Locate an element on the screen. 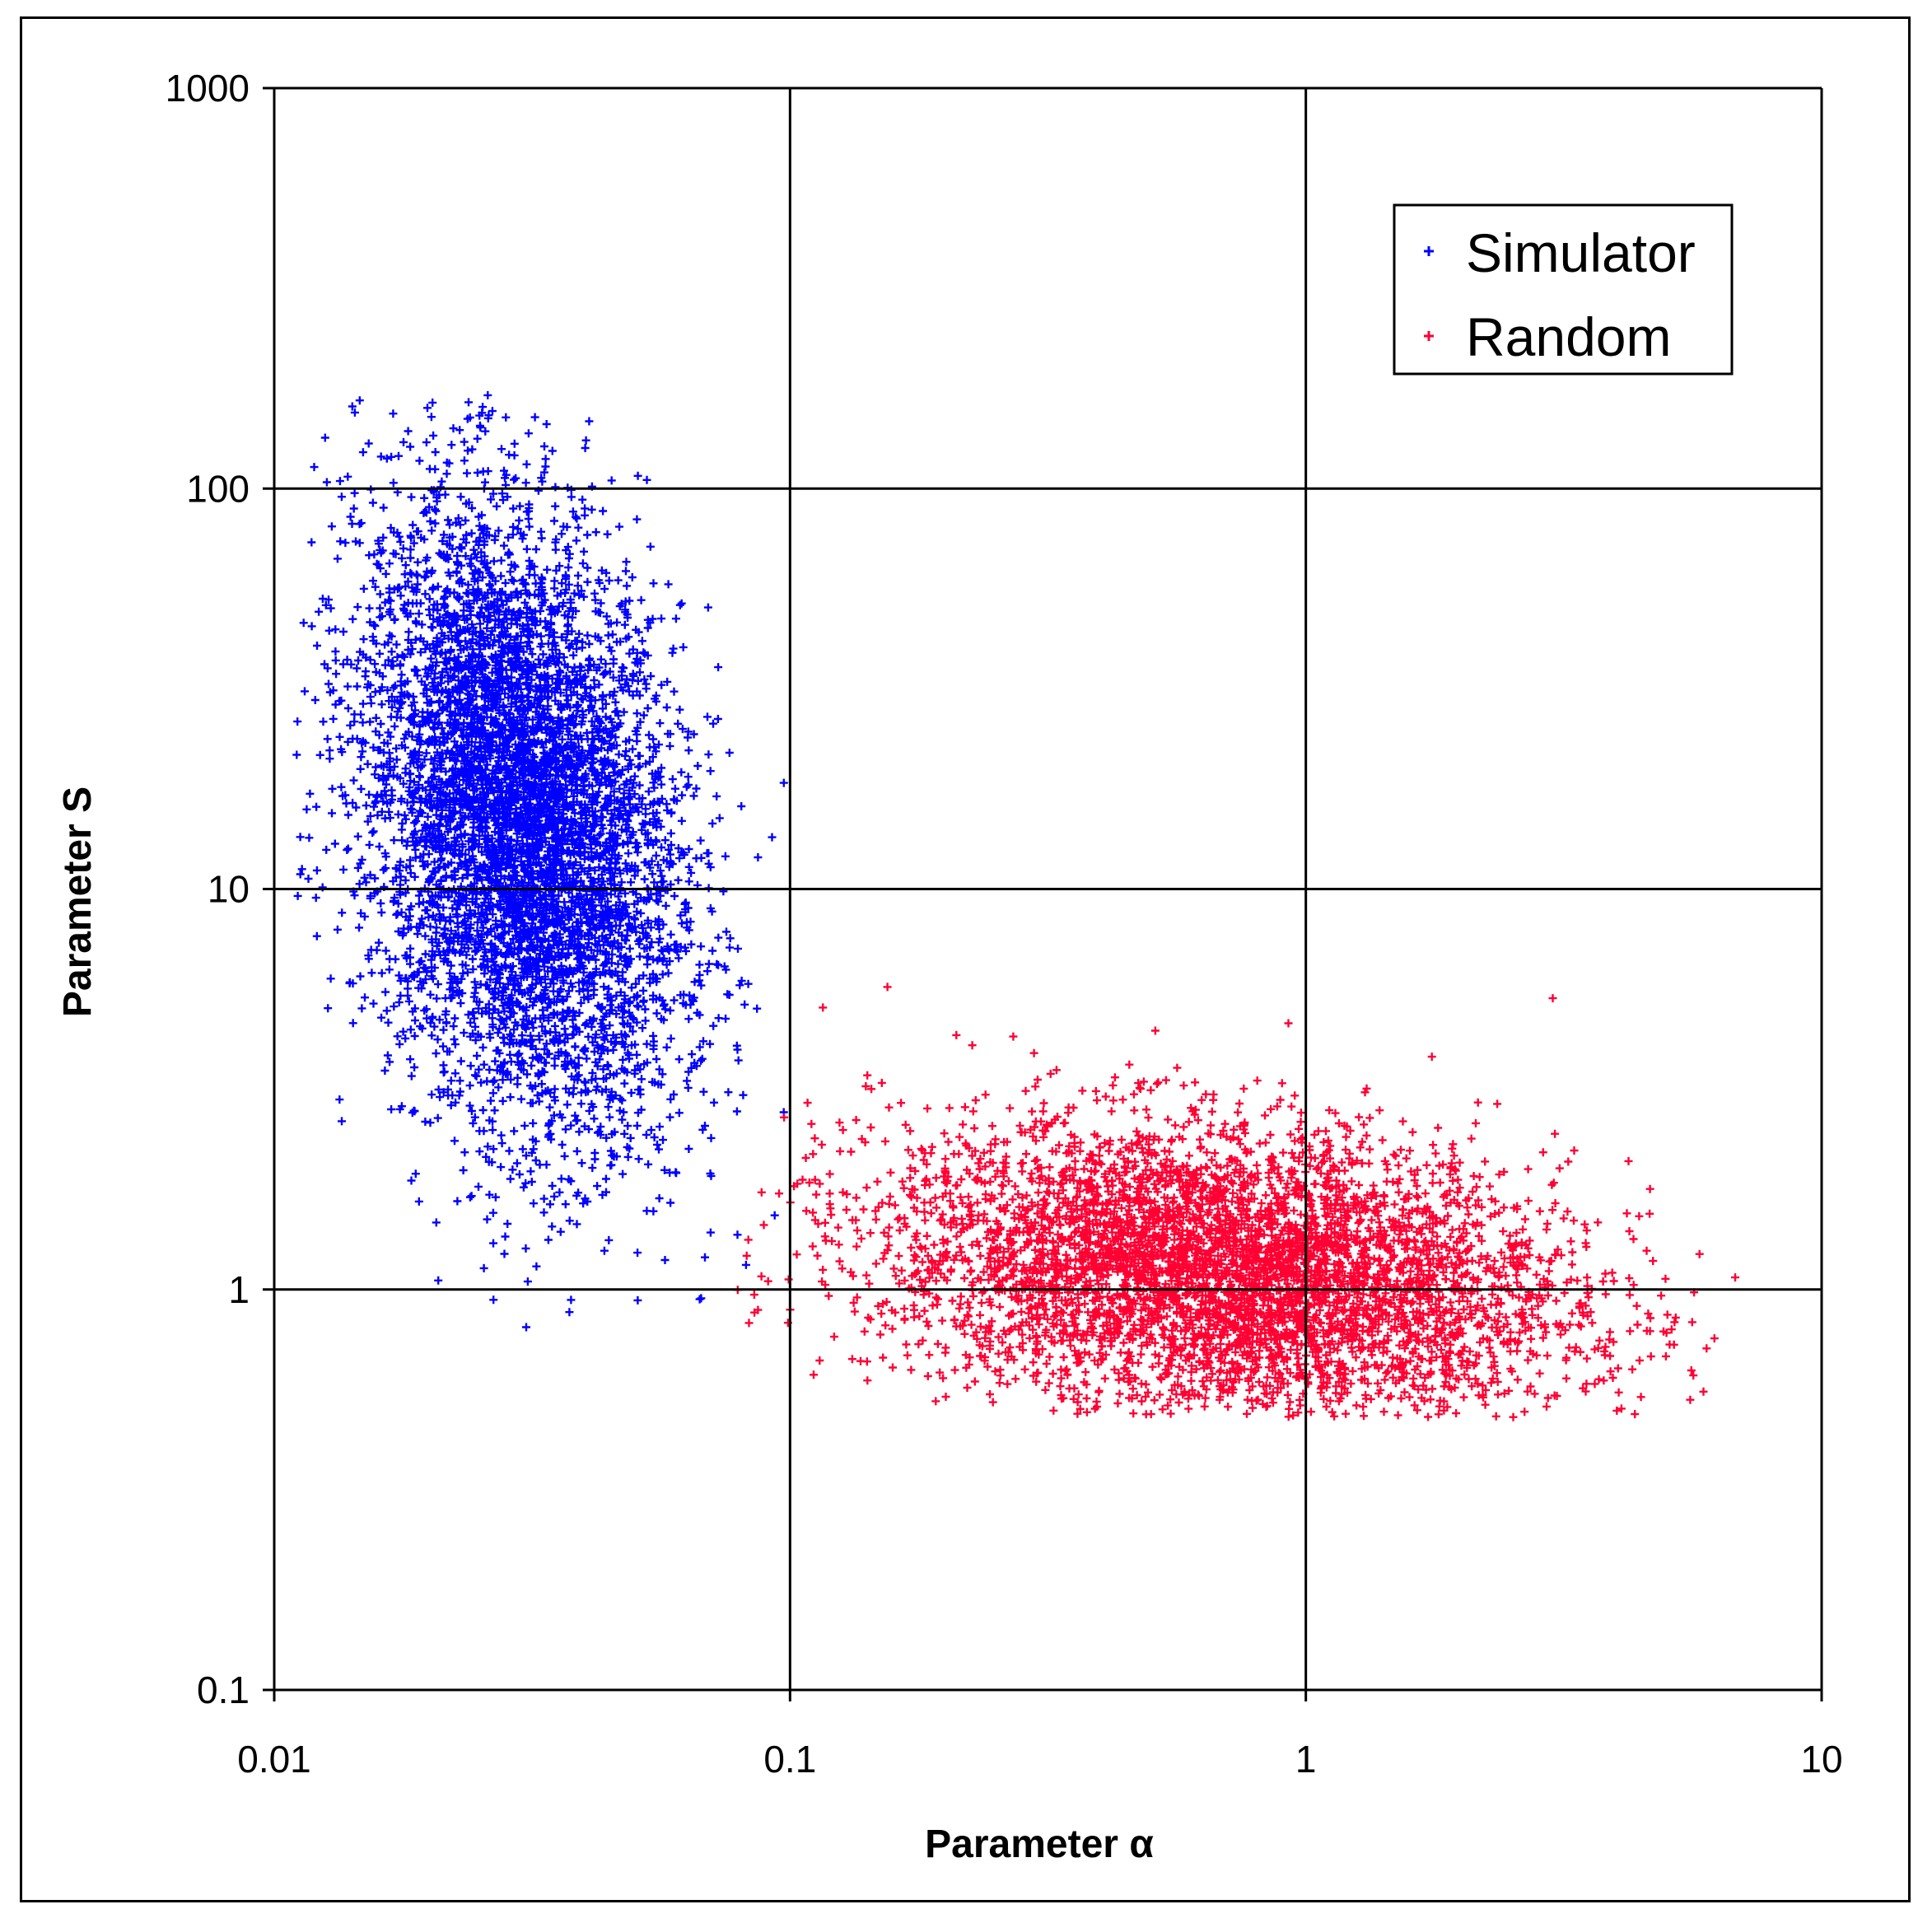 The image size is (1932, 1923). series-random is located at coordinates (1236, 1202).